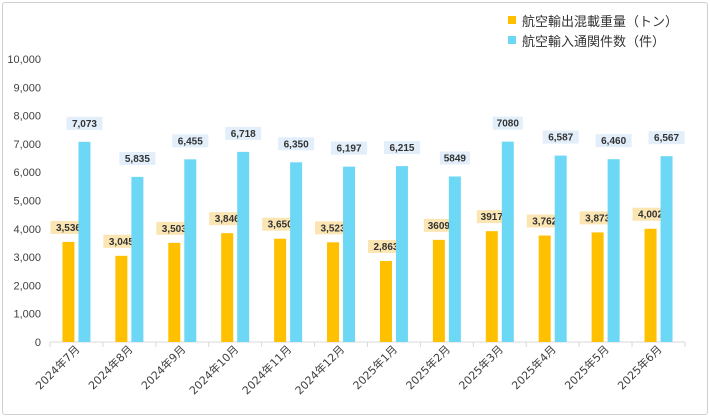 The width and height of the screenshot is (710, 417). What do you see at coordinates (319, 369) in the screenshot?
I see `x-tick-label: 2024年12月` at bounding box center [319, 369].